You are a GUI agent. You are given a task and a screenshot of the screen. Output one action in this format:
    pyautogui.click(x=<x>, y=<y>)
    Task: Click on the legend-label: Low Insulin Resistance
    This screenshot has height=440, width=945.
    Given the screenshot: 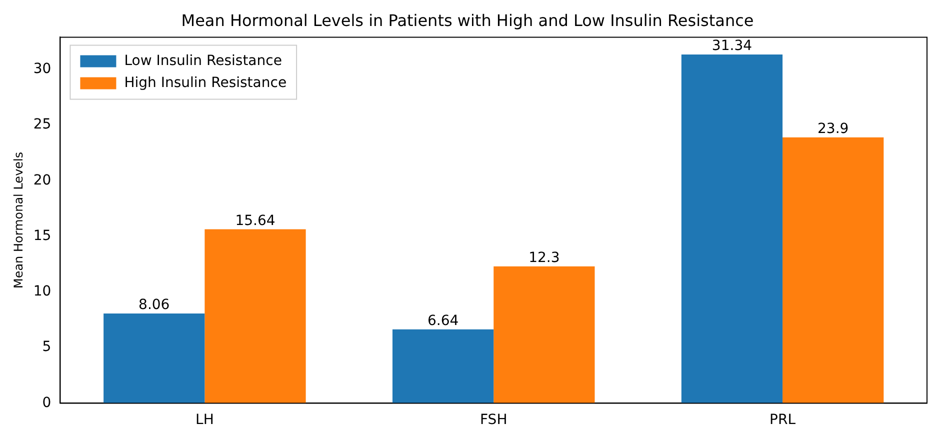 What is the action you would take?
    pyautogui.click(x=203, y=60)
    